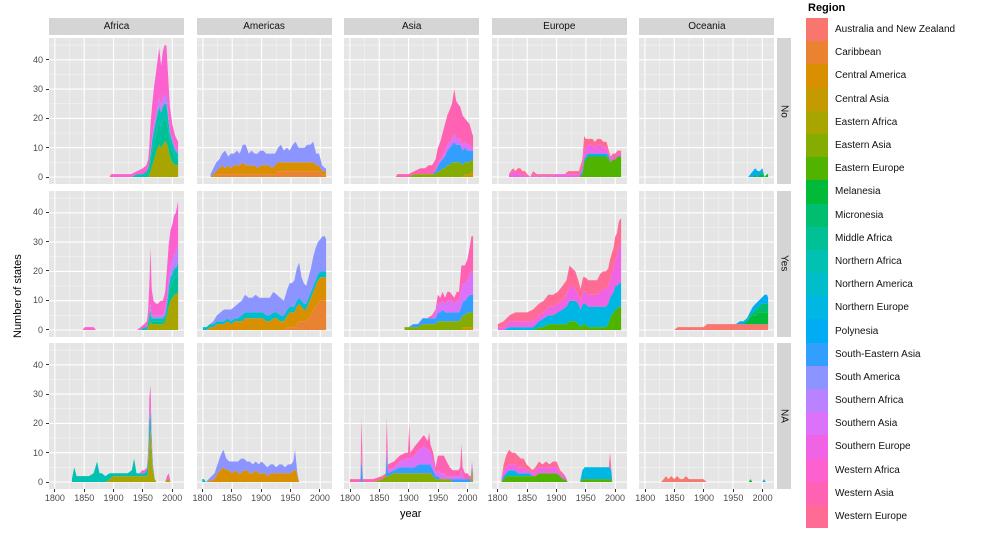  I want to click on legend-label: Micronesia, so click(859, 215).